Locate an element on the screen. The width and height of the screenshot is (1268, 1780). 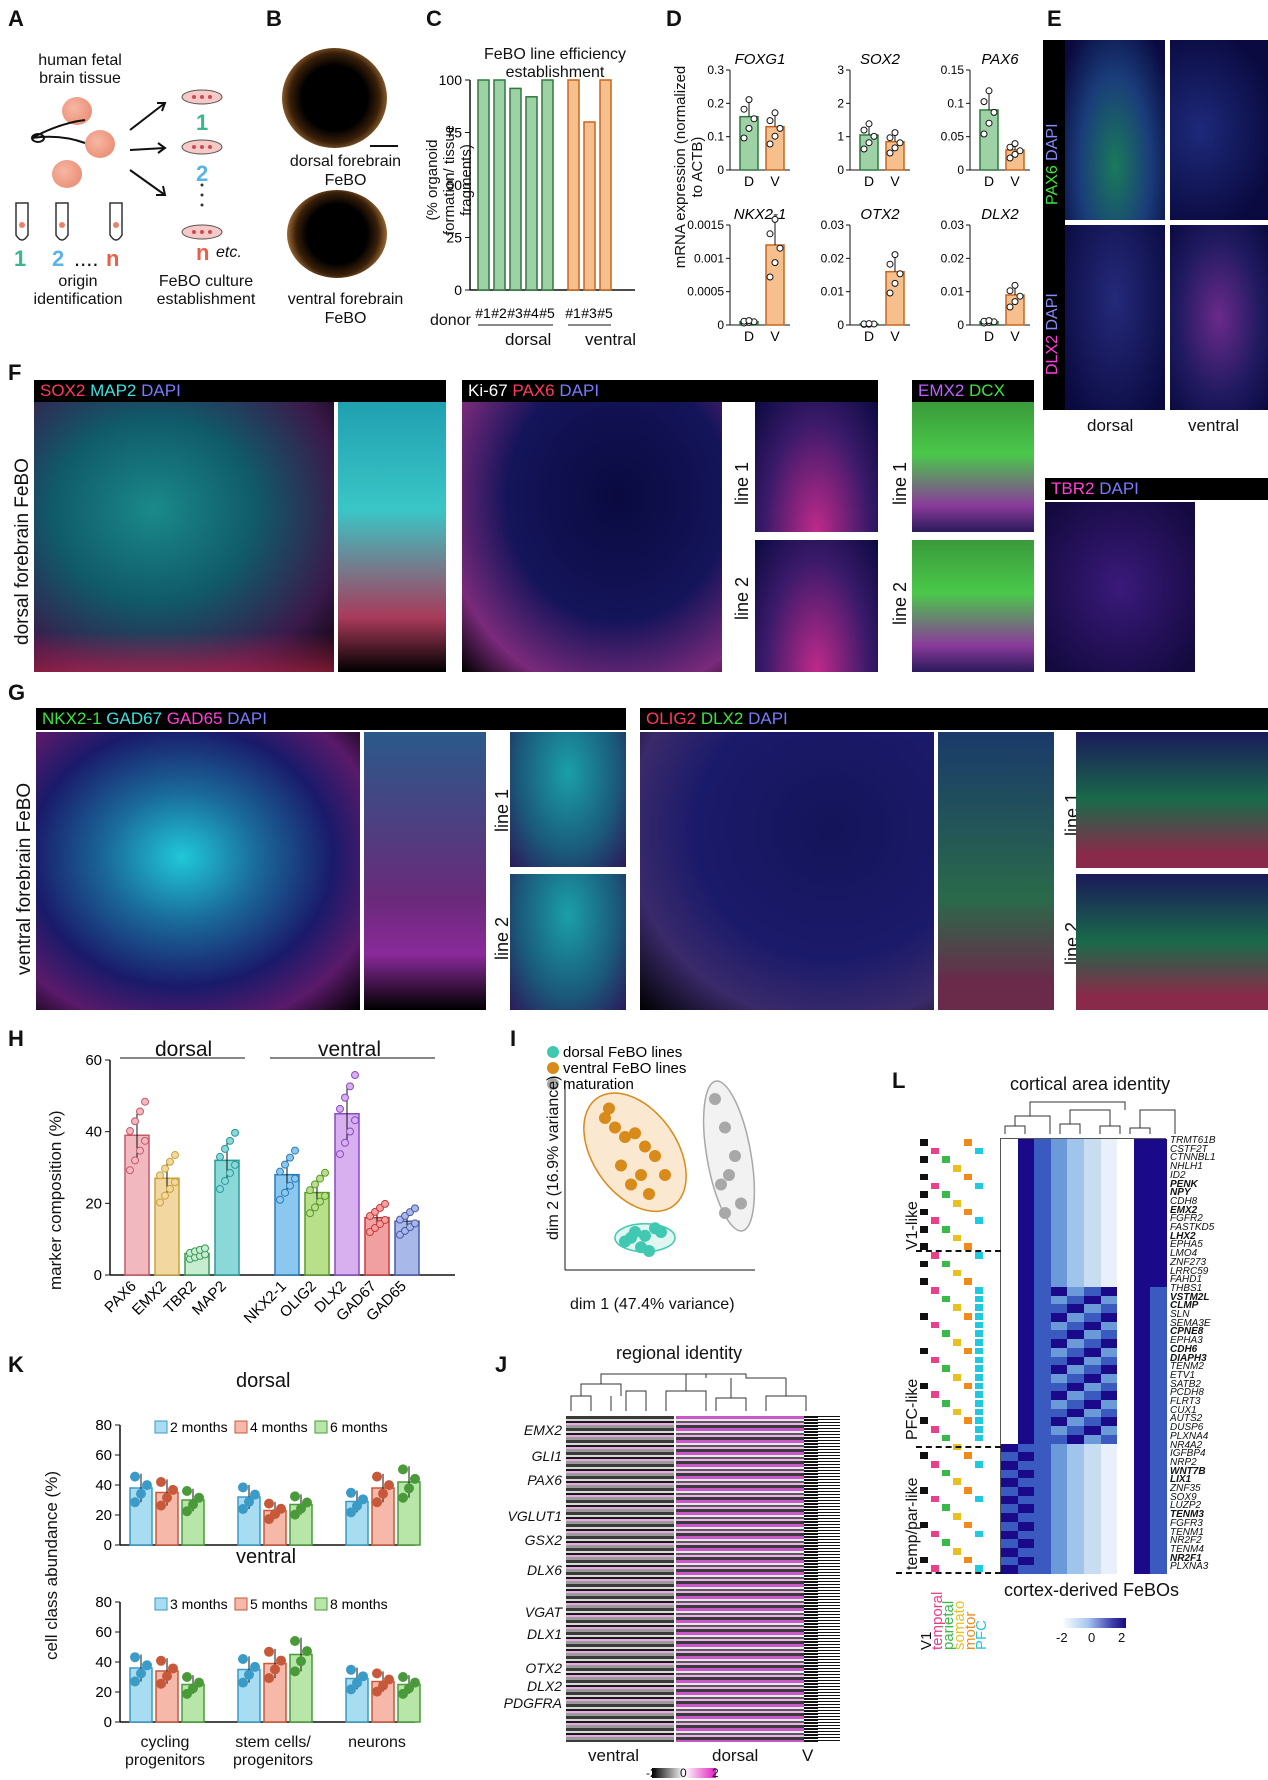
side-strip is located at coordinates (1054, 225).